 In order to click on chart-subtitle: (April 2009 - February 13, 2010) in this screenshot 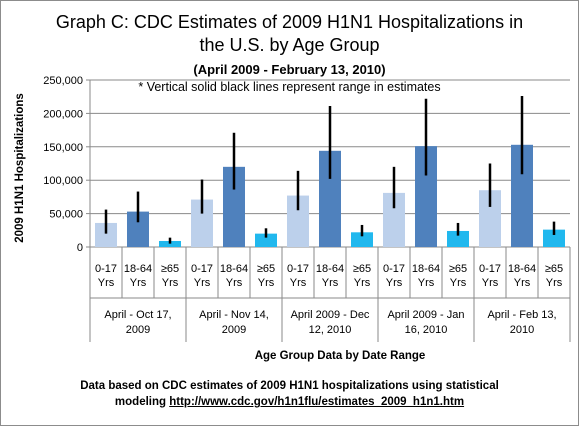, I will do `click(289, 69)`.